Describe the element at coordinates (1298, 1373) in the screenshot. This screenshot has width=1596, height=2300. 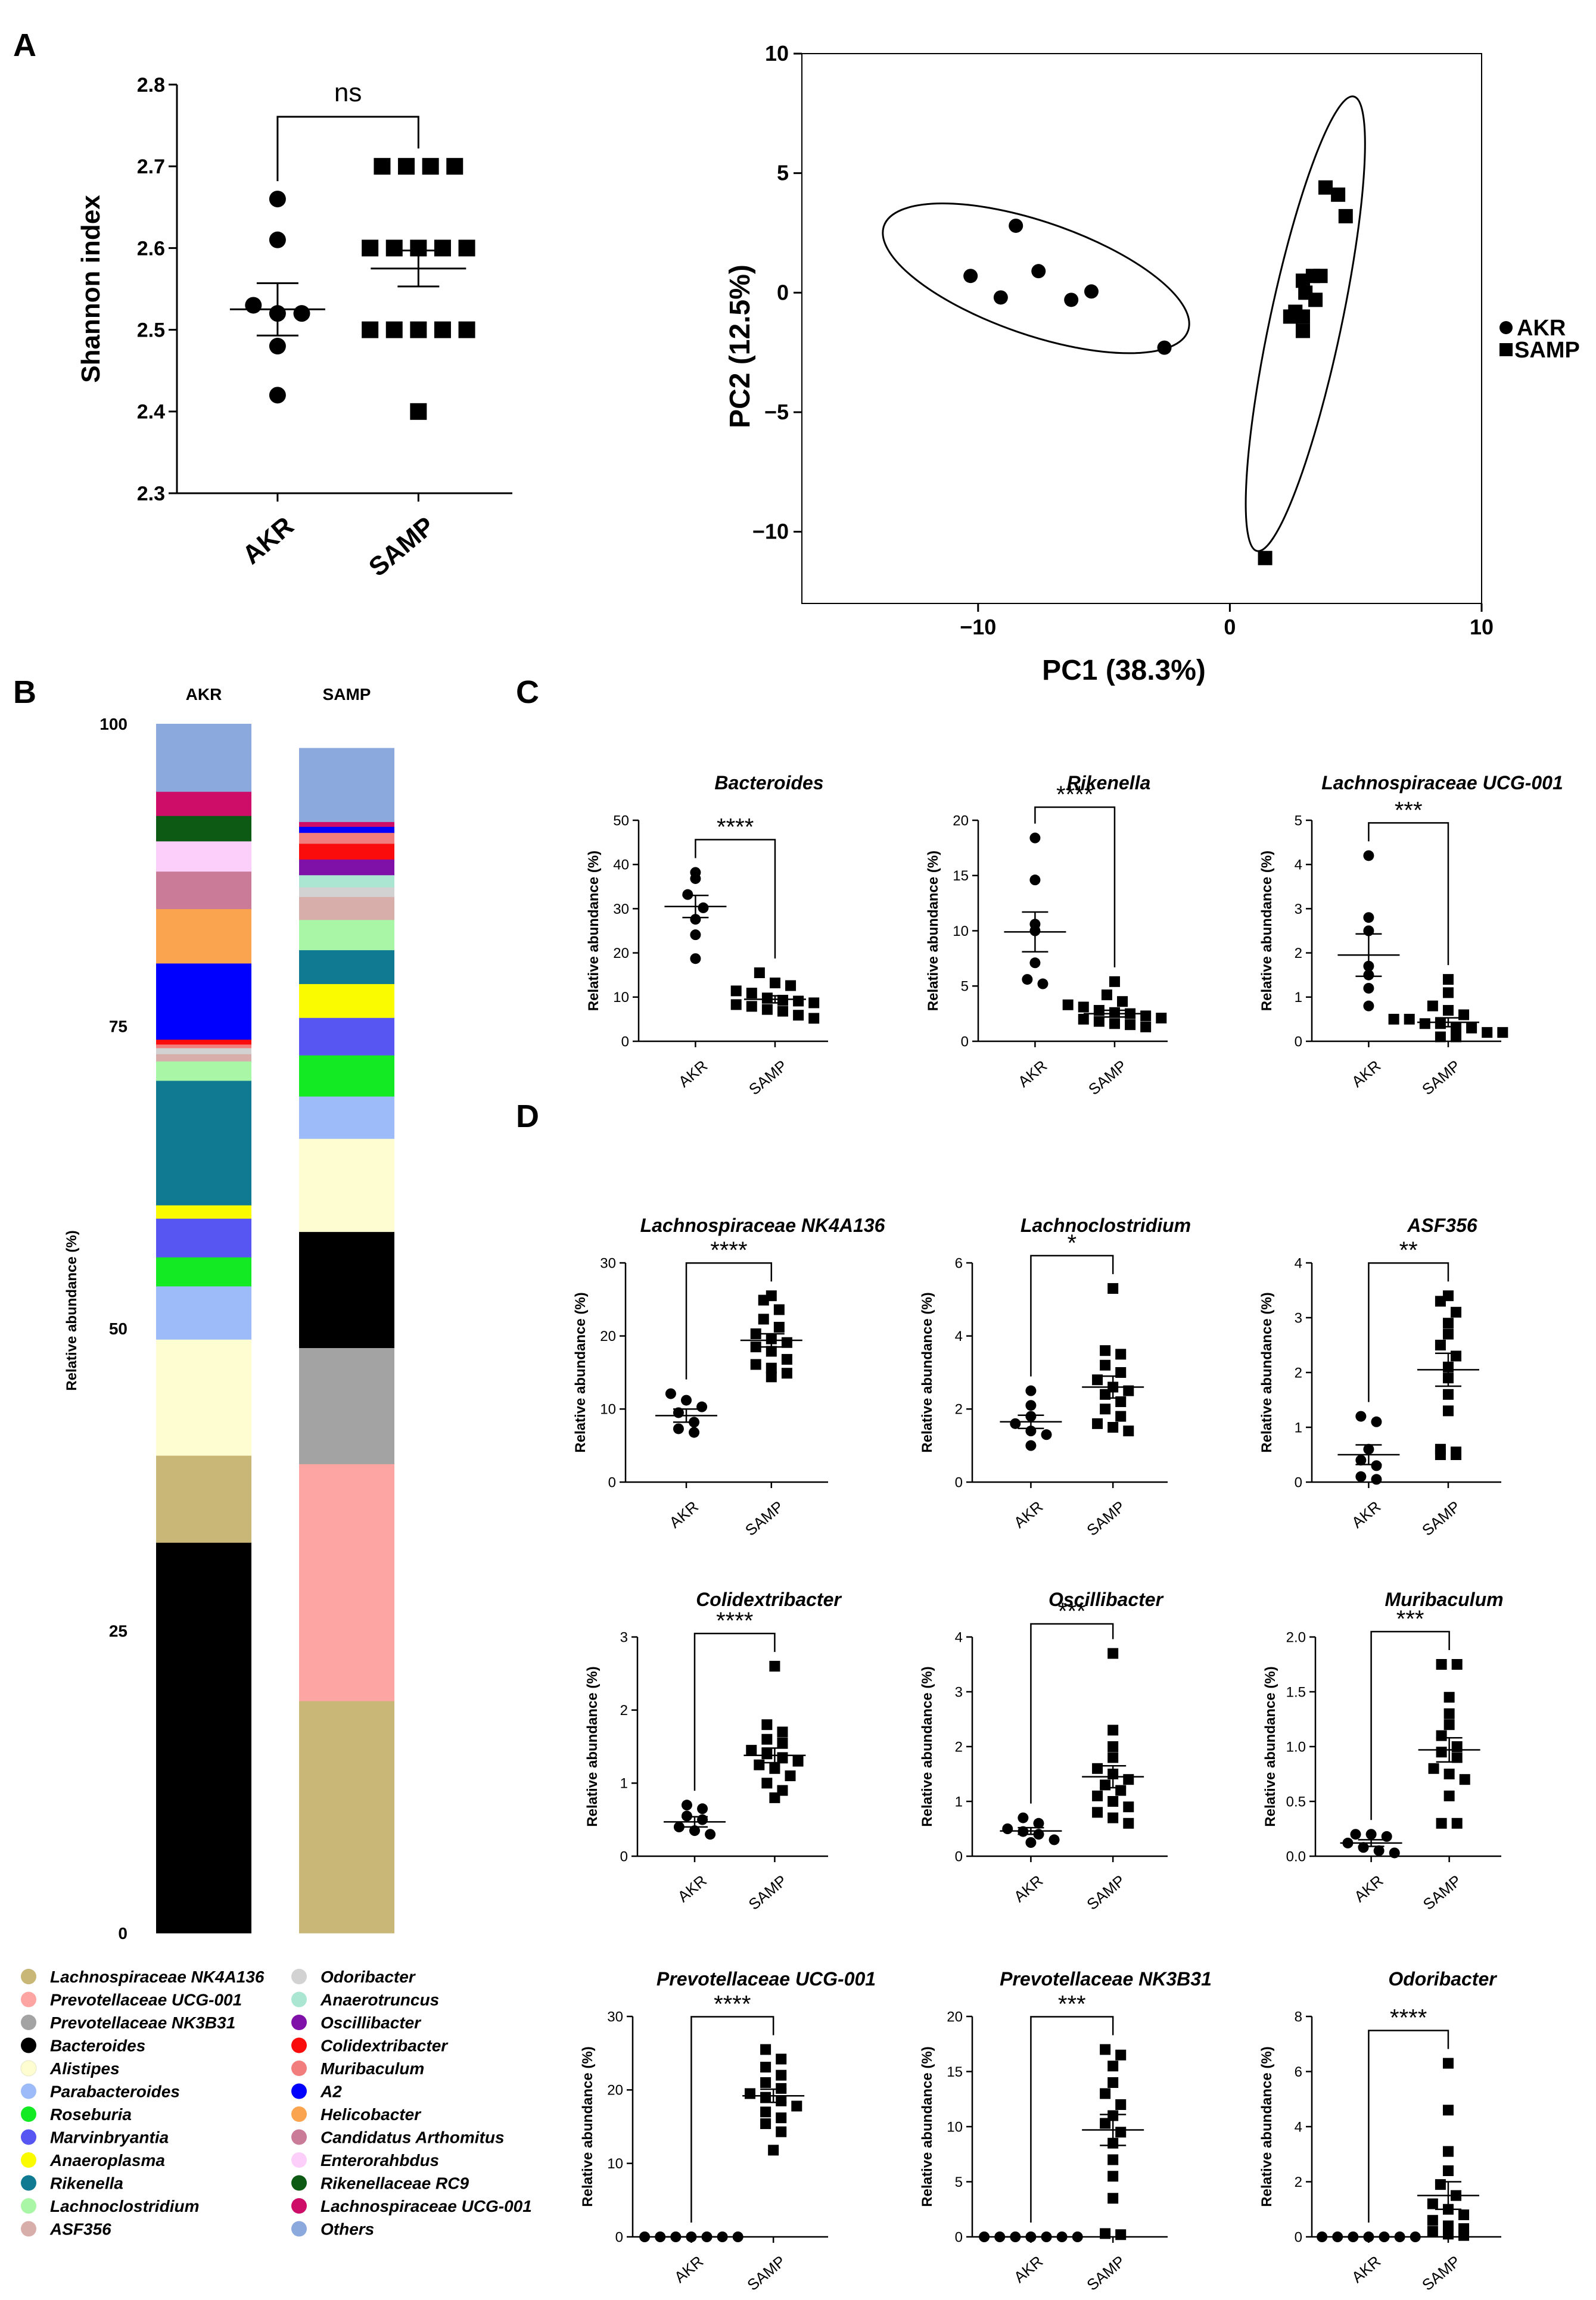
I see `y-tick-label-asf356: 2` at that location.